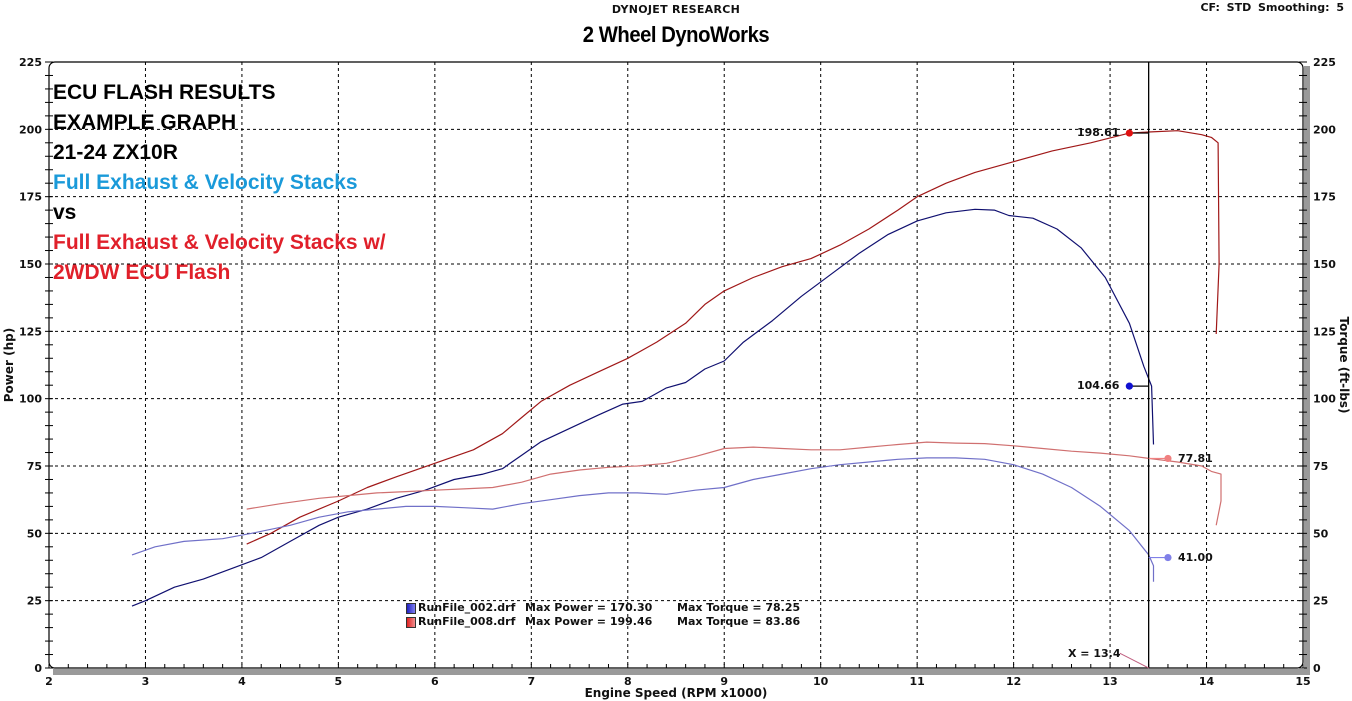 This screenshot has width=1352, height=701. I want to click on y2-tick-label: 75, so click(1320, 466).